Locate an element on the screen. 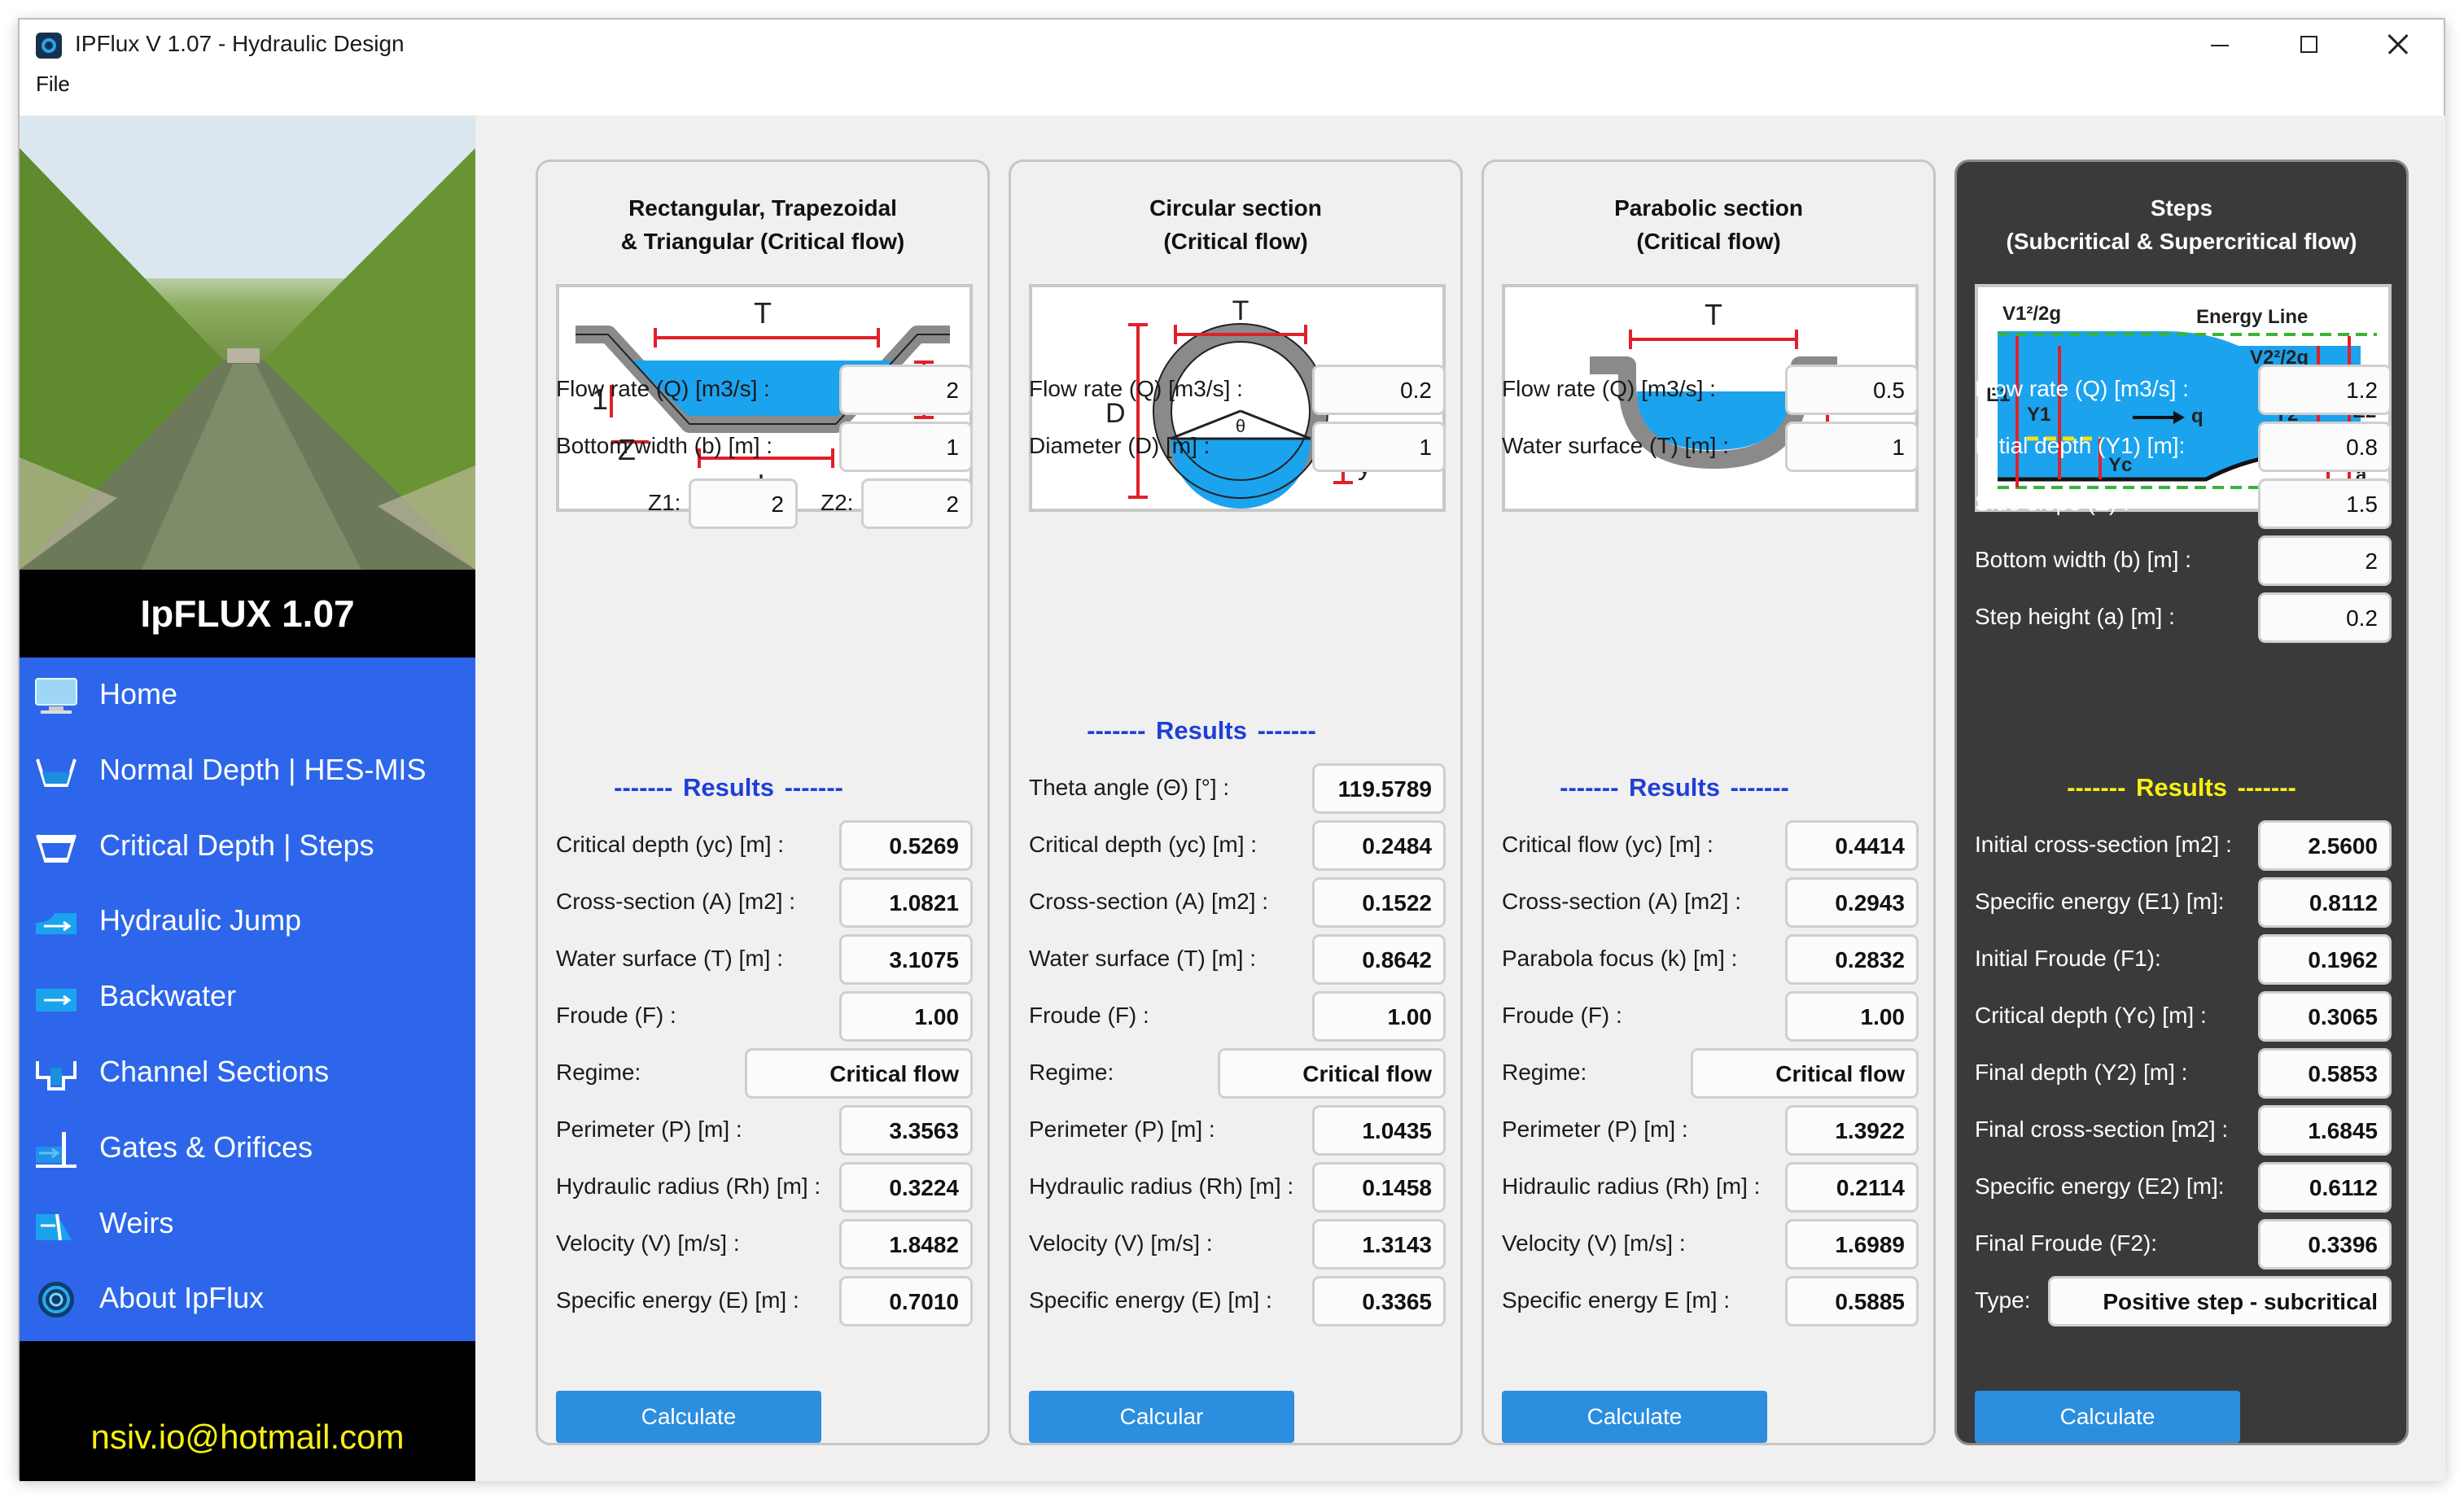  close-button is located at coordinates (2398, 44).